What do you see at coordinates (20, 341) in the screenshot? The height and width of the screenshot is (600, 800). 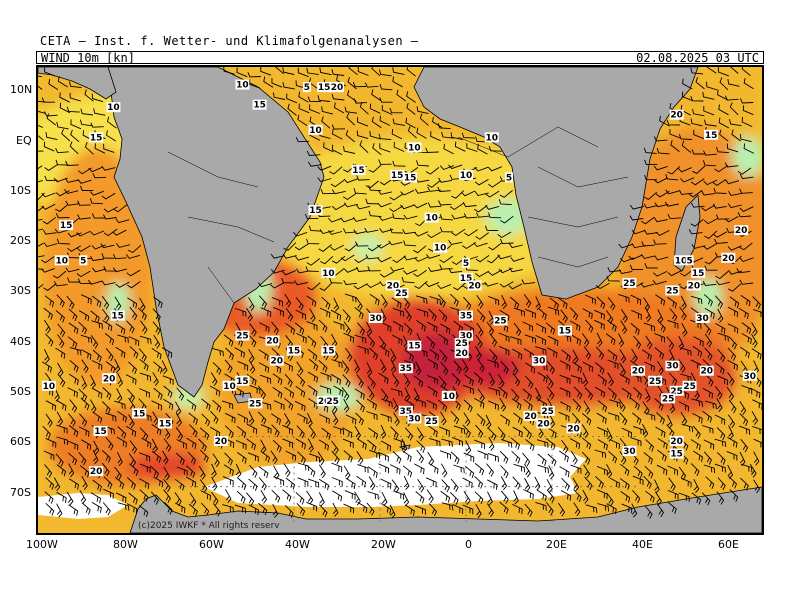 I see `lat-label: 40S` at bounding box center [20, 341].